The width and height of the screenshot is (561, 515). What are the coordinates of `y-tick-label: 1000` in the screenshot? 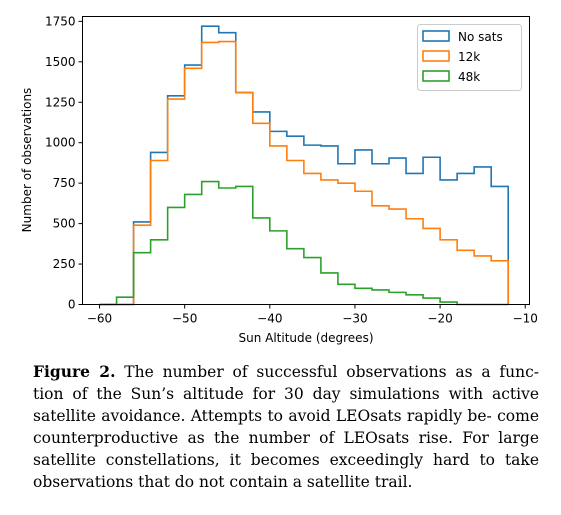 It's located at (60, 143).